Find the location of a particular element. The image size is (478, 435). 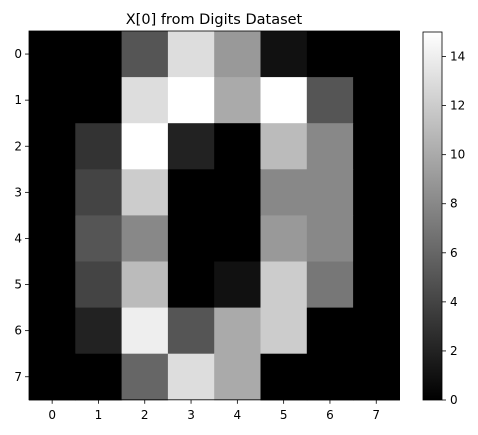

x-tick-label: 4 is located at coordinates (238, 415).